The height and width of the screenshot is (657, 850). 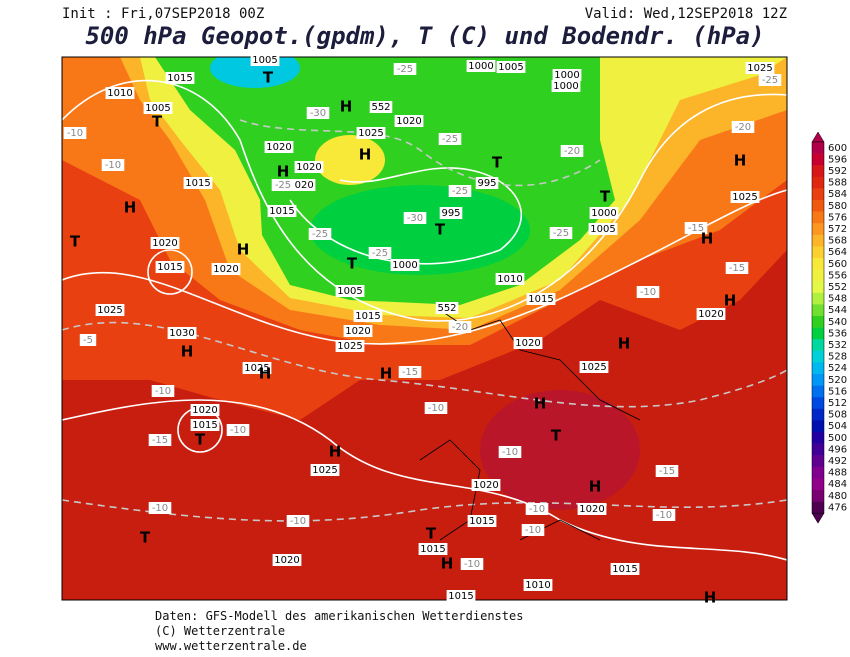 I want to click on isobar-label: 552, so click(x=446, y=308).